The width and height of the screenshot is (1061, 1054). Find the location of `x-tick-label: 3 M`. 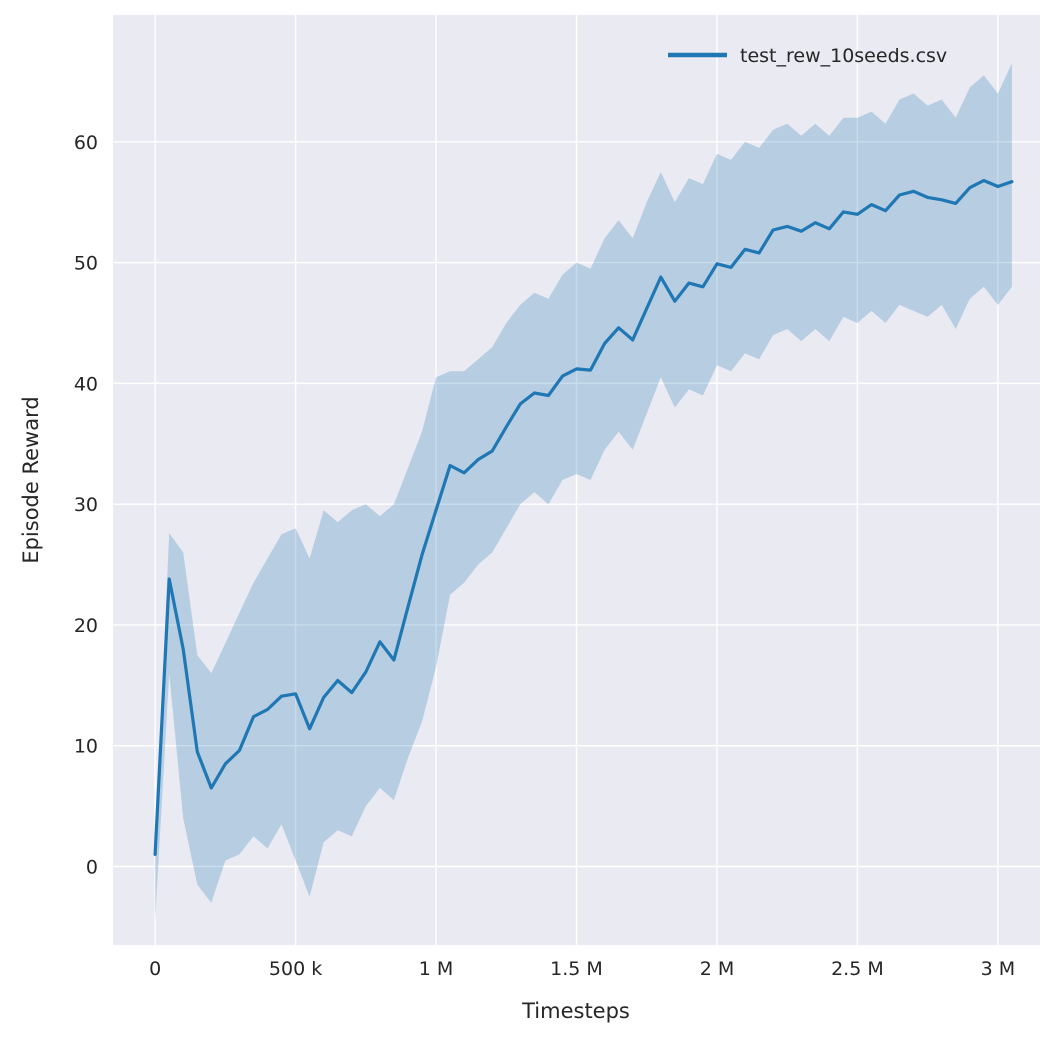

x-tick-label: 3 M is located at coordinates (998, 969).